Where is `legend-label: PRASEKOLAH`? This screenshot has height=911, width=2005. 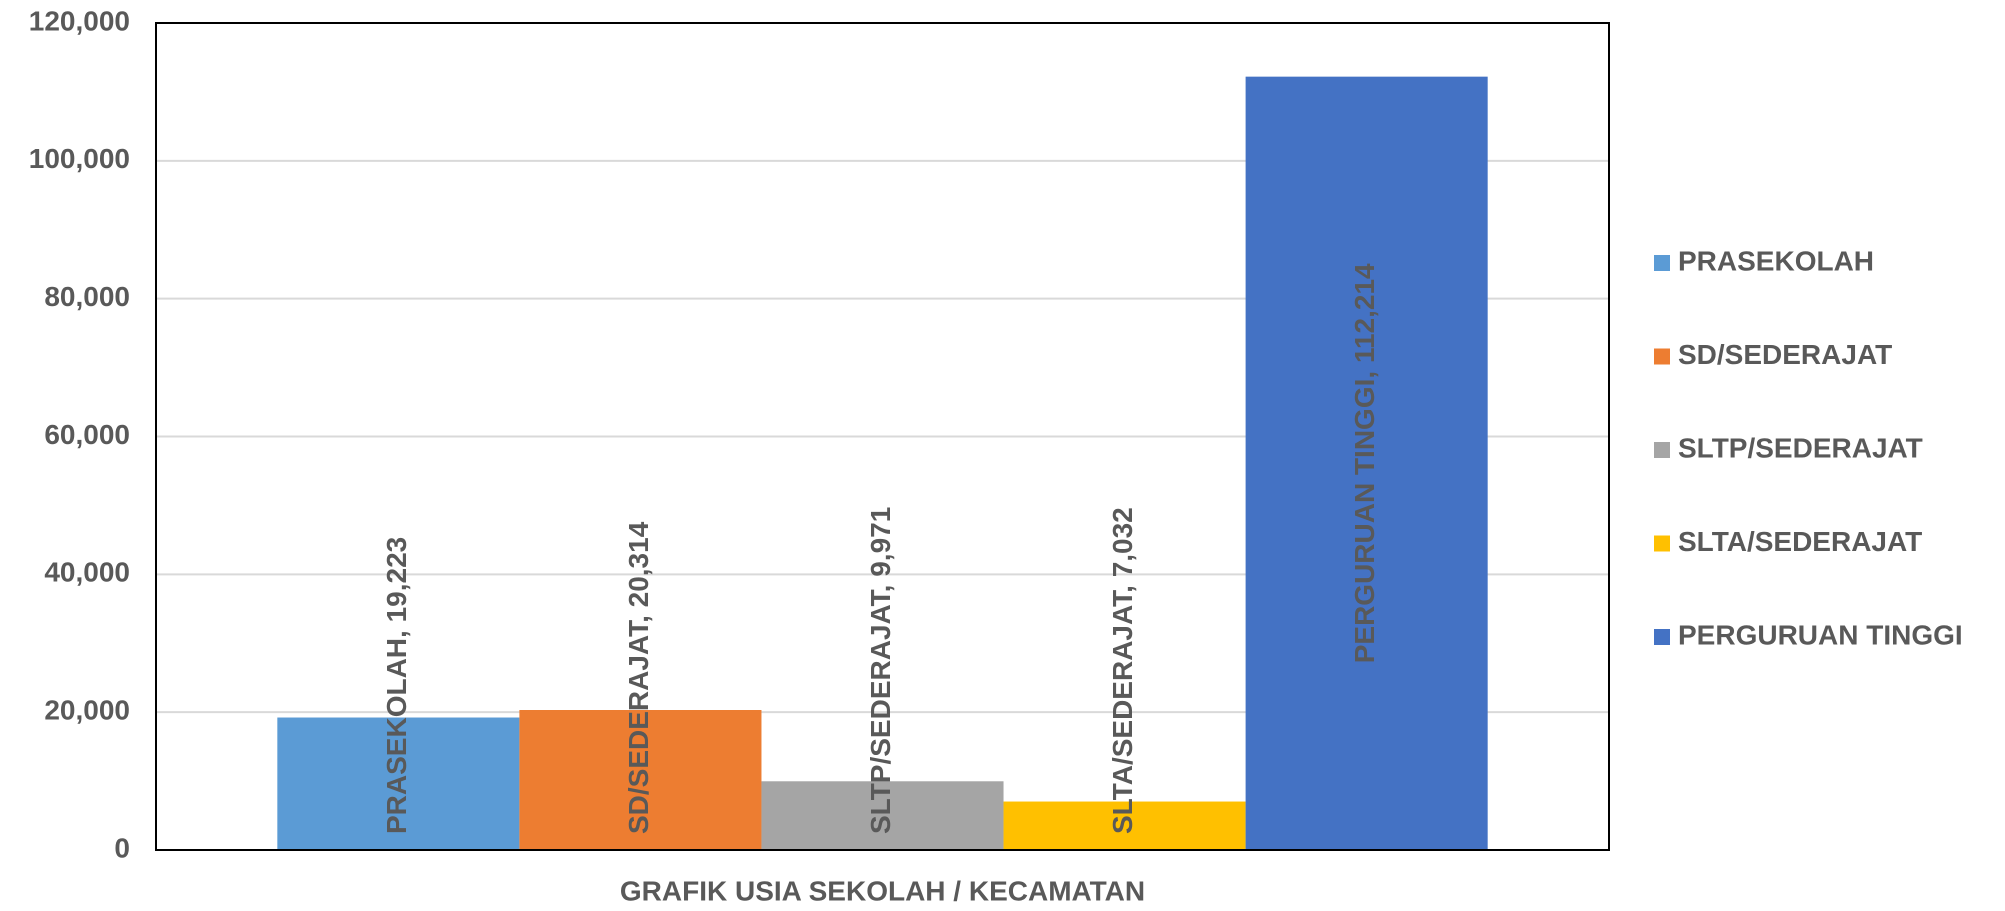 legend-label: PRASEKOLAH is located at coordinates (1776, 260).